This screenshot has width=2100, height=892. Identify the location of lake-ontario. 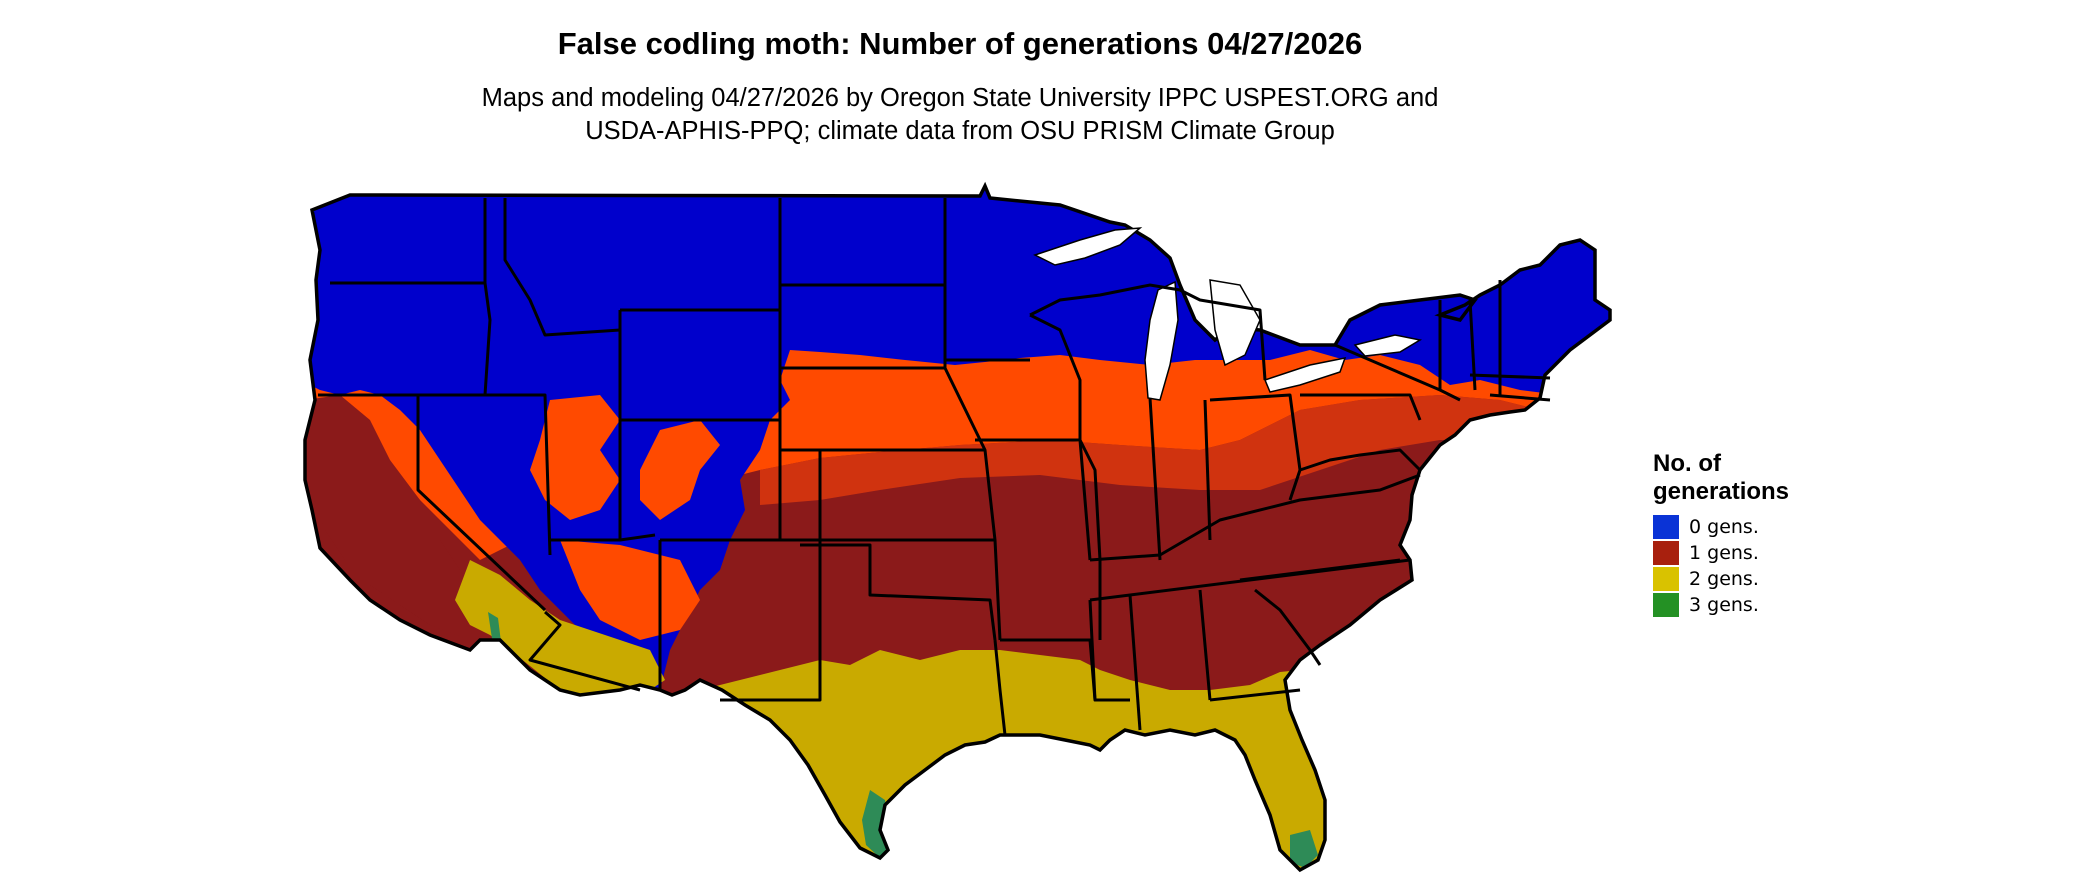
(1388, 345).